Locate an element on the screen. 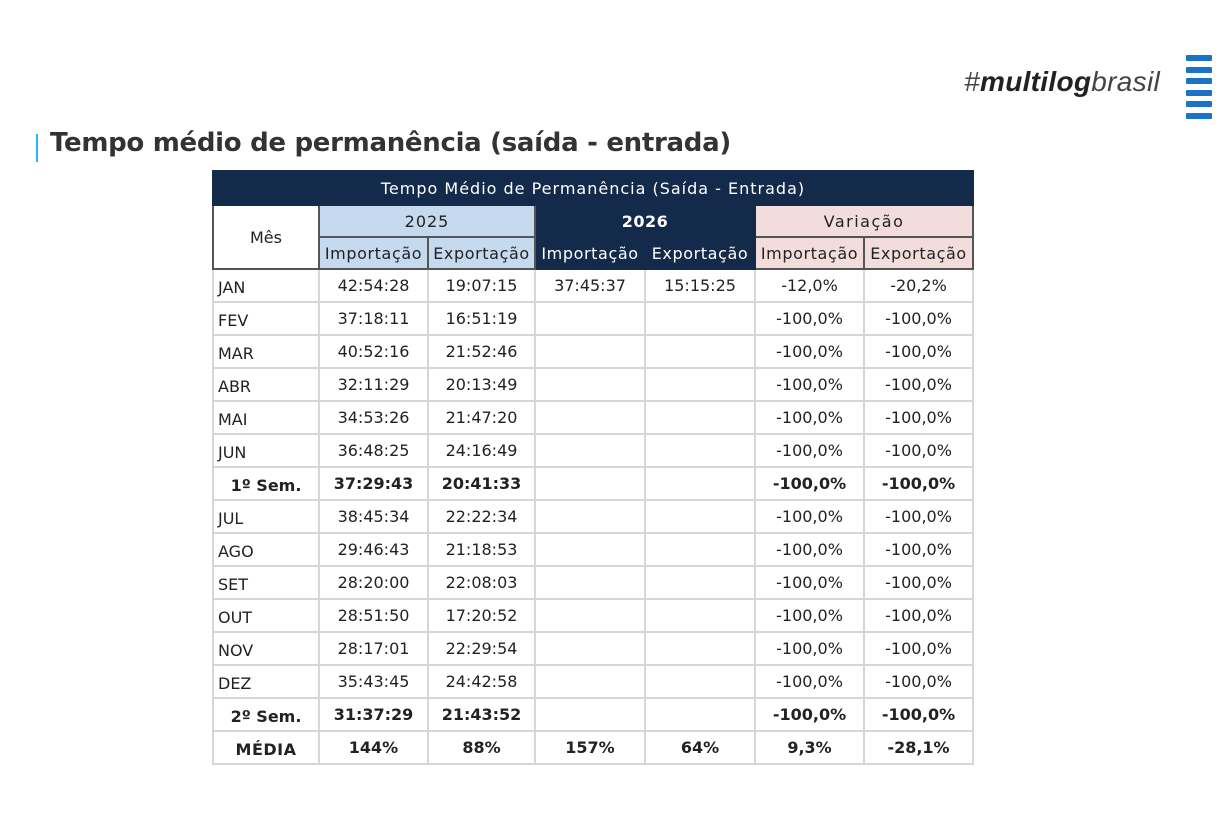  table-row: AGO 29:46:43 21:18:53 -100,0% -100,0% is located at coordinates (593, 549).